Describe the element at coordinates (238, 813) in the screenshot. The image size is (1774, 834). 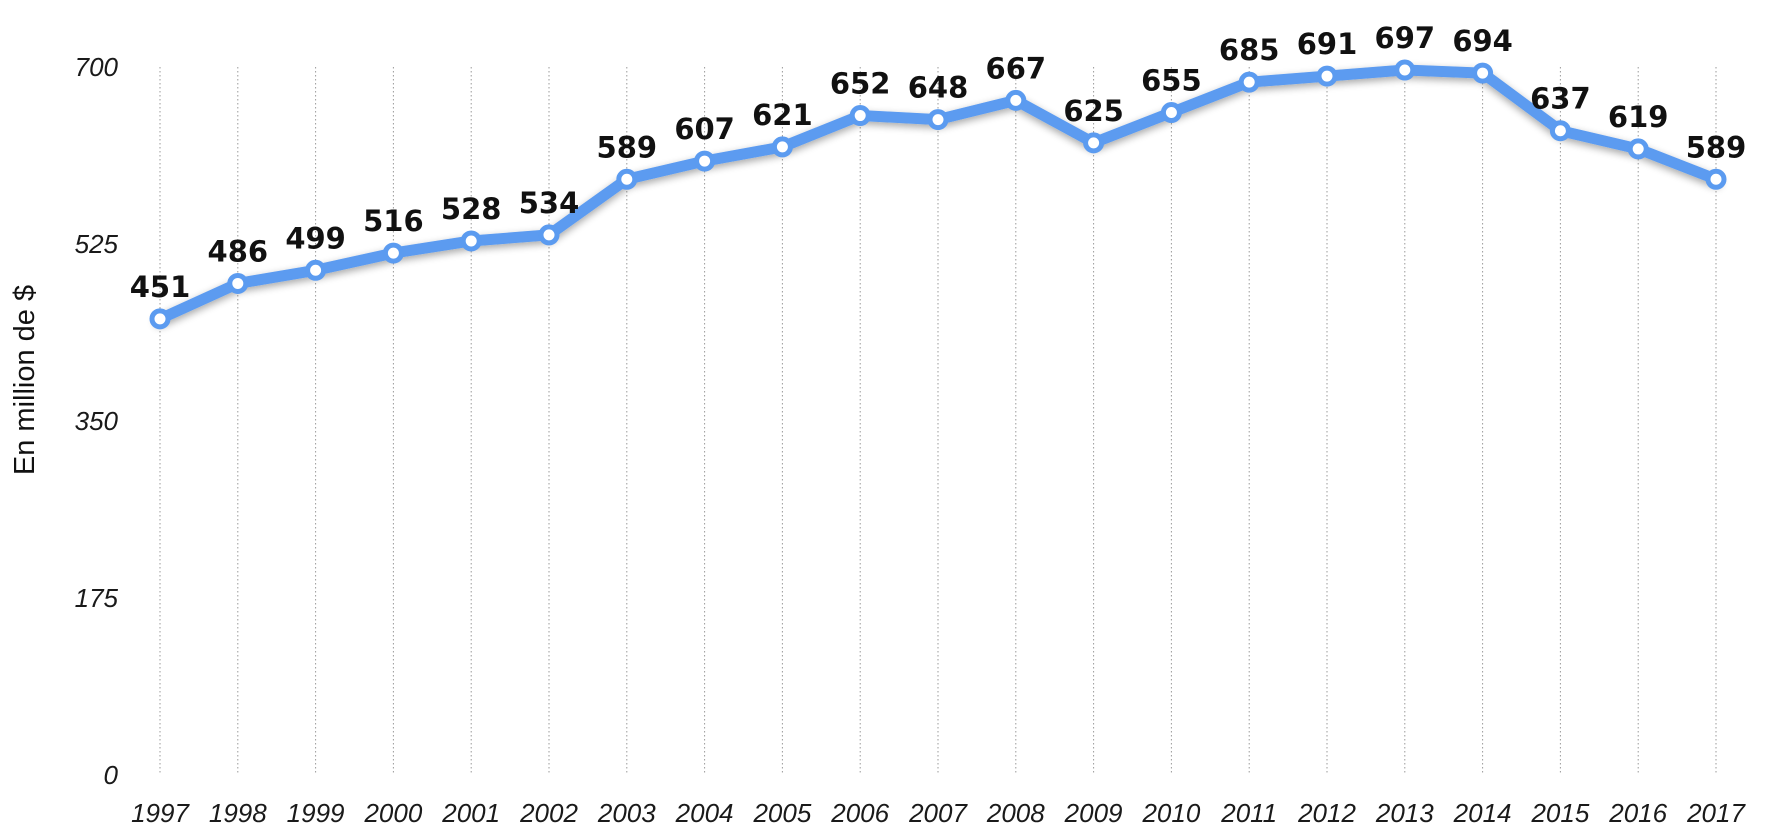
I see `x-tick-label: 1998` at that location.